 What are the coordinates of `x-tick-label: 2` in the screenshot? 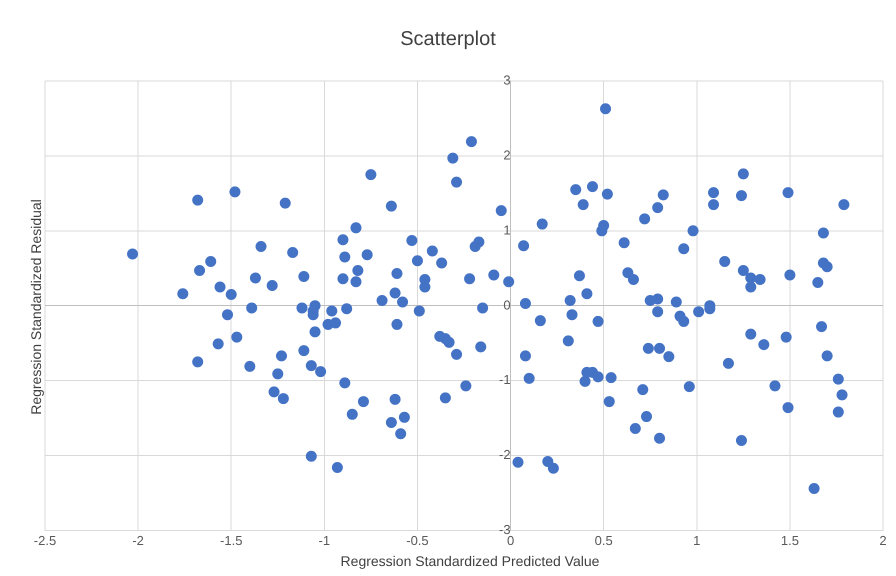 It's located at (883, 540).